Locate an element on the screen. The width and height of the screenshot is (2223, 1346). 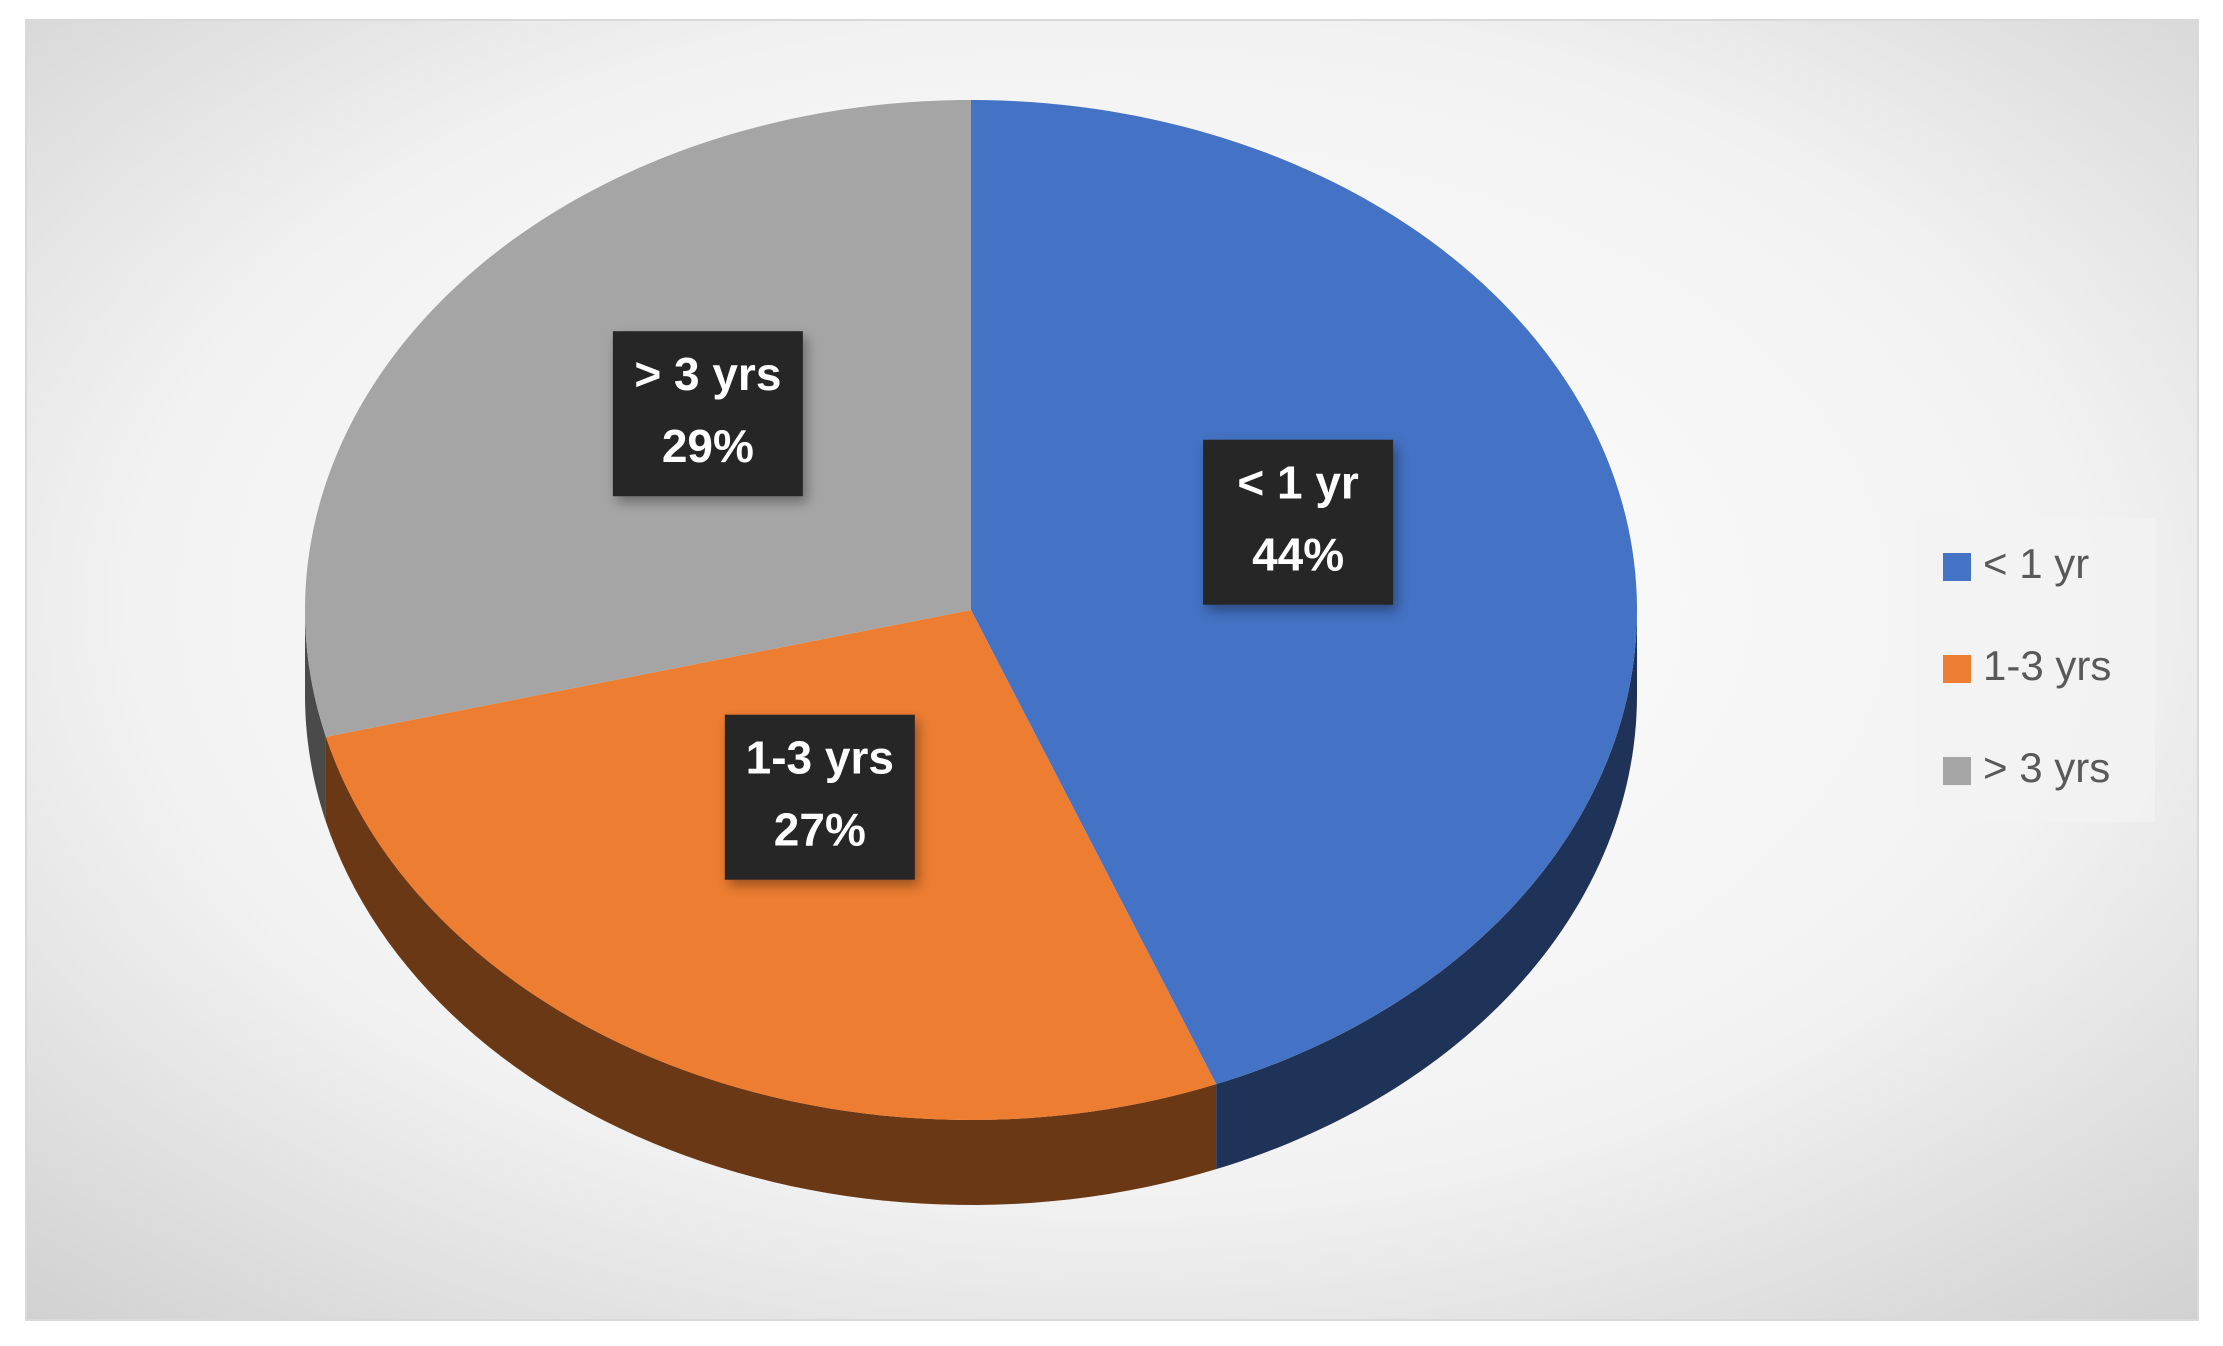
data-labels: < 1 yr 44% 1-3 yrs 27% > 3 yrs 29% is located at coordinates (1003, 605).